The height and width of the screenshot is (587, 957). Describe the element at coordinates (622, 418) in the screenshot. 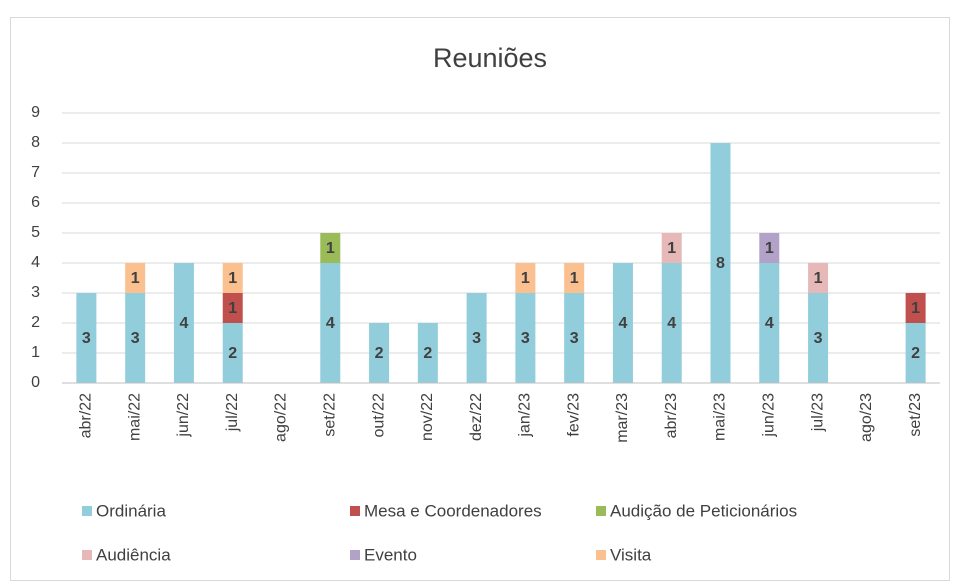

I see `x-tick-label: mar/23` at that location.